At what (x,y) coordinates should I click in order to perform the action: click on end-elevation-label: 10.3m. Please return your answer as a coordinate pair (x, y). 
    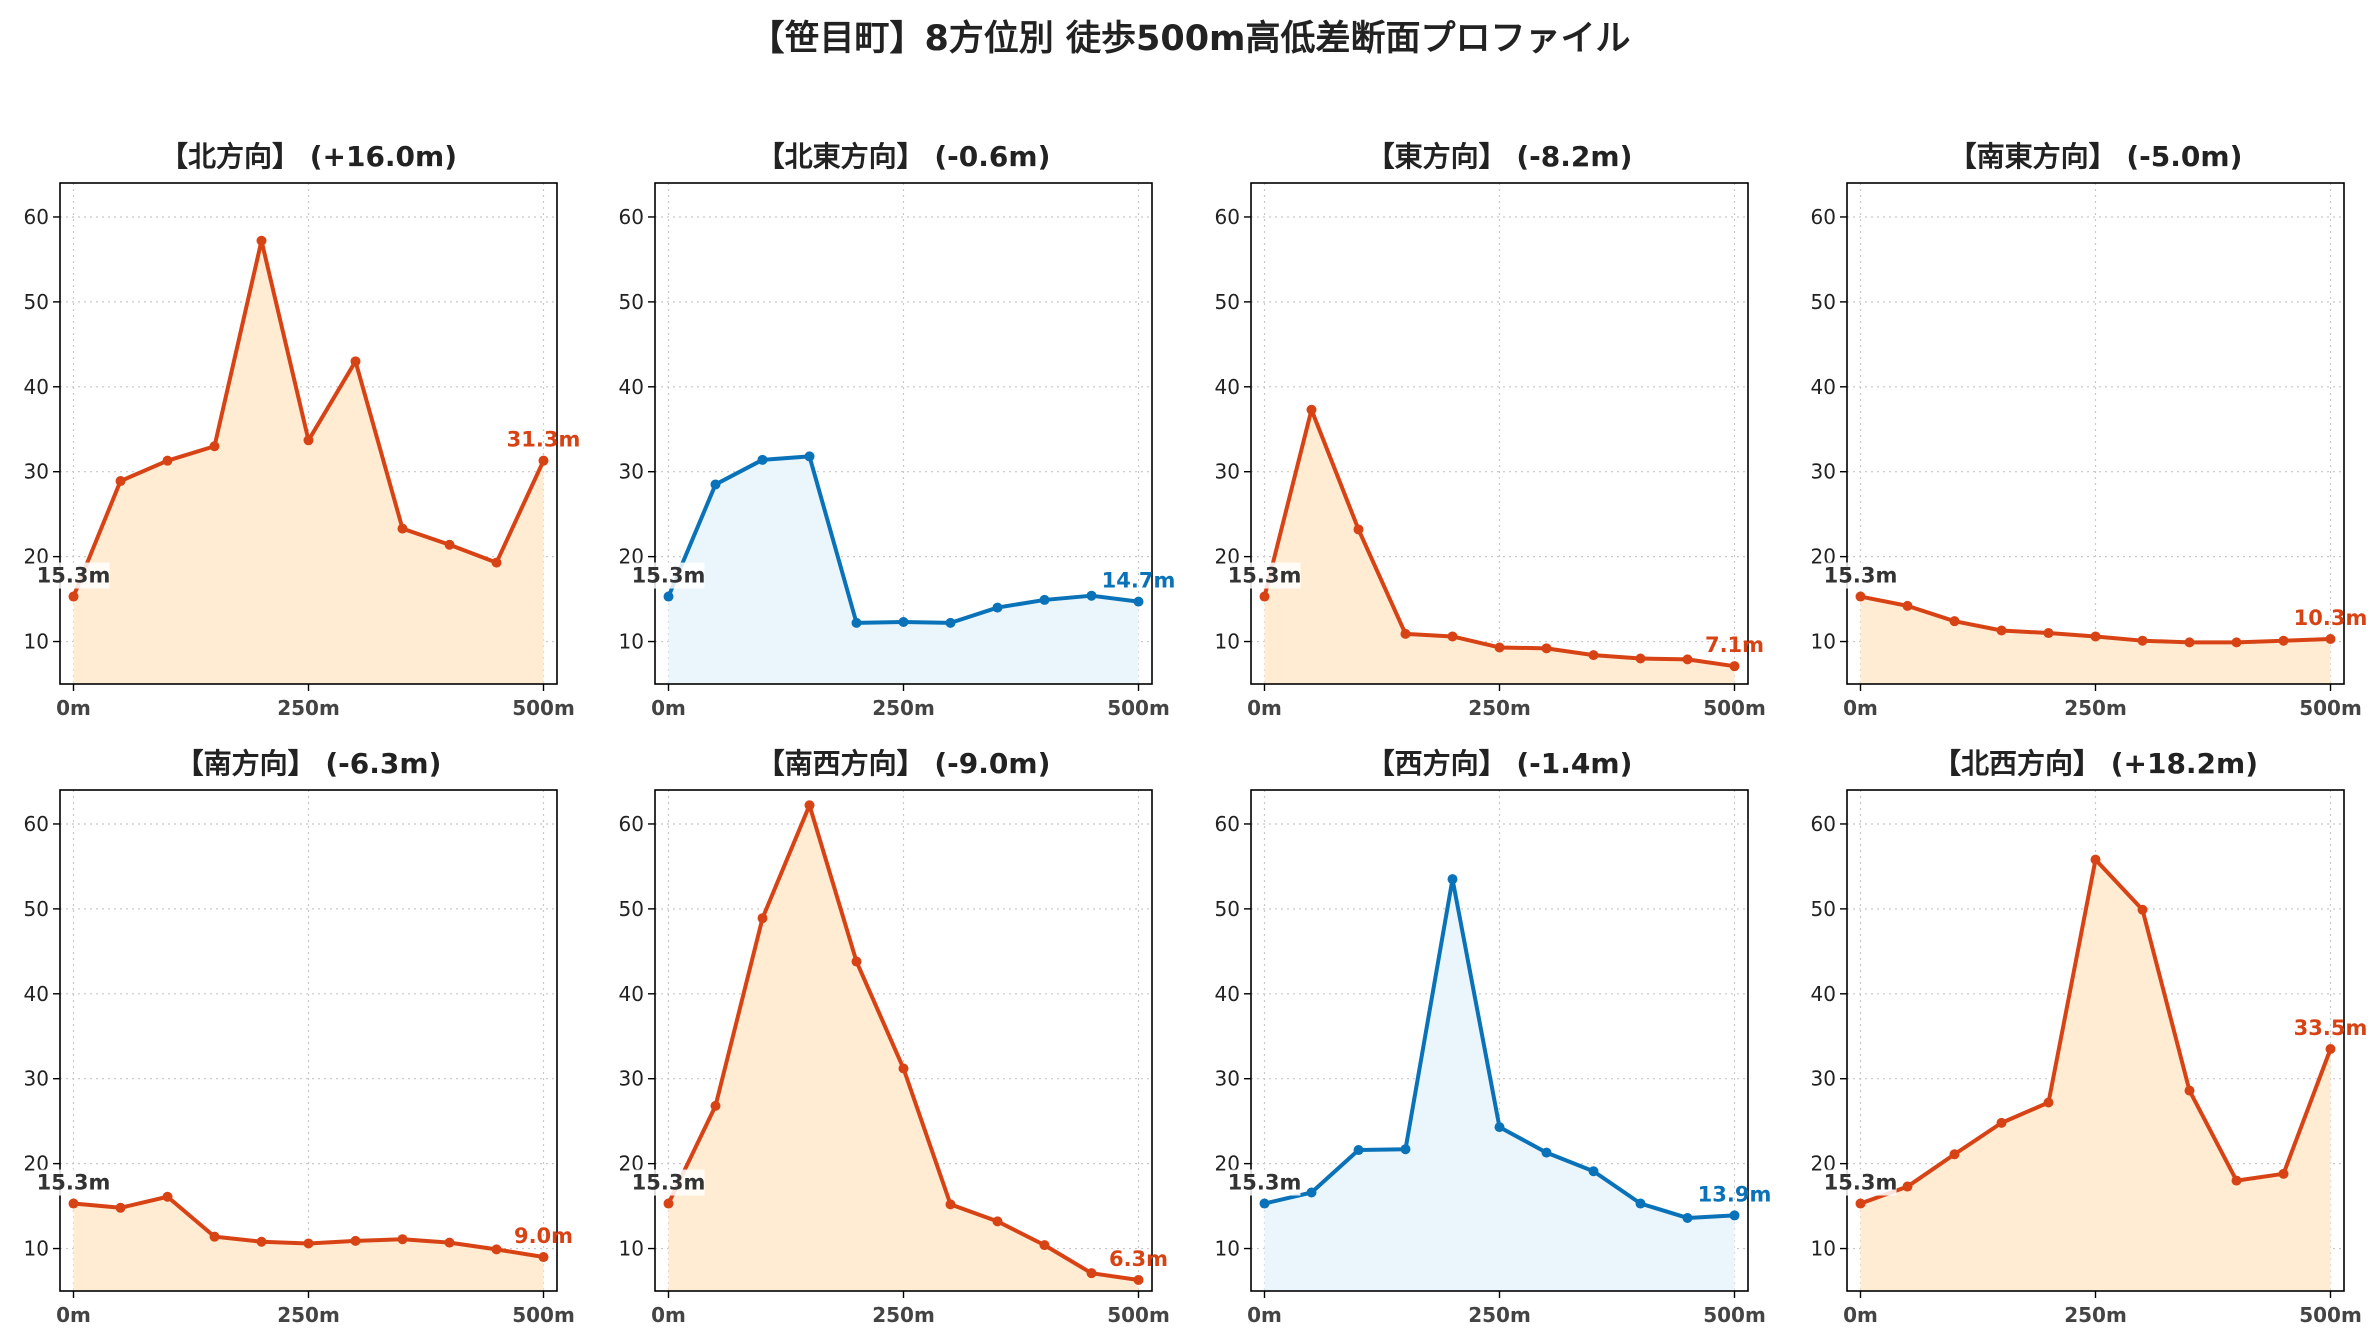
    Looking at the image, I should click on (2331, 618).